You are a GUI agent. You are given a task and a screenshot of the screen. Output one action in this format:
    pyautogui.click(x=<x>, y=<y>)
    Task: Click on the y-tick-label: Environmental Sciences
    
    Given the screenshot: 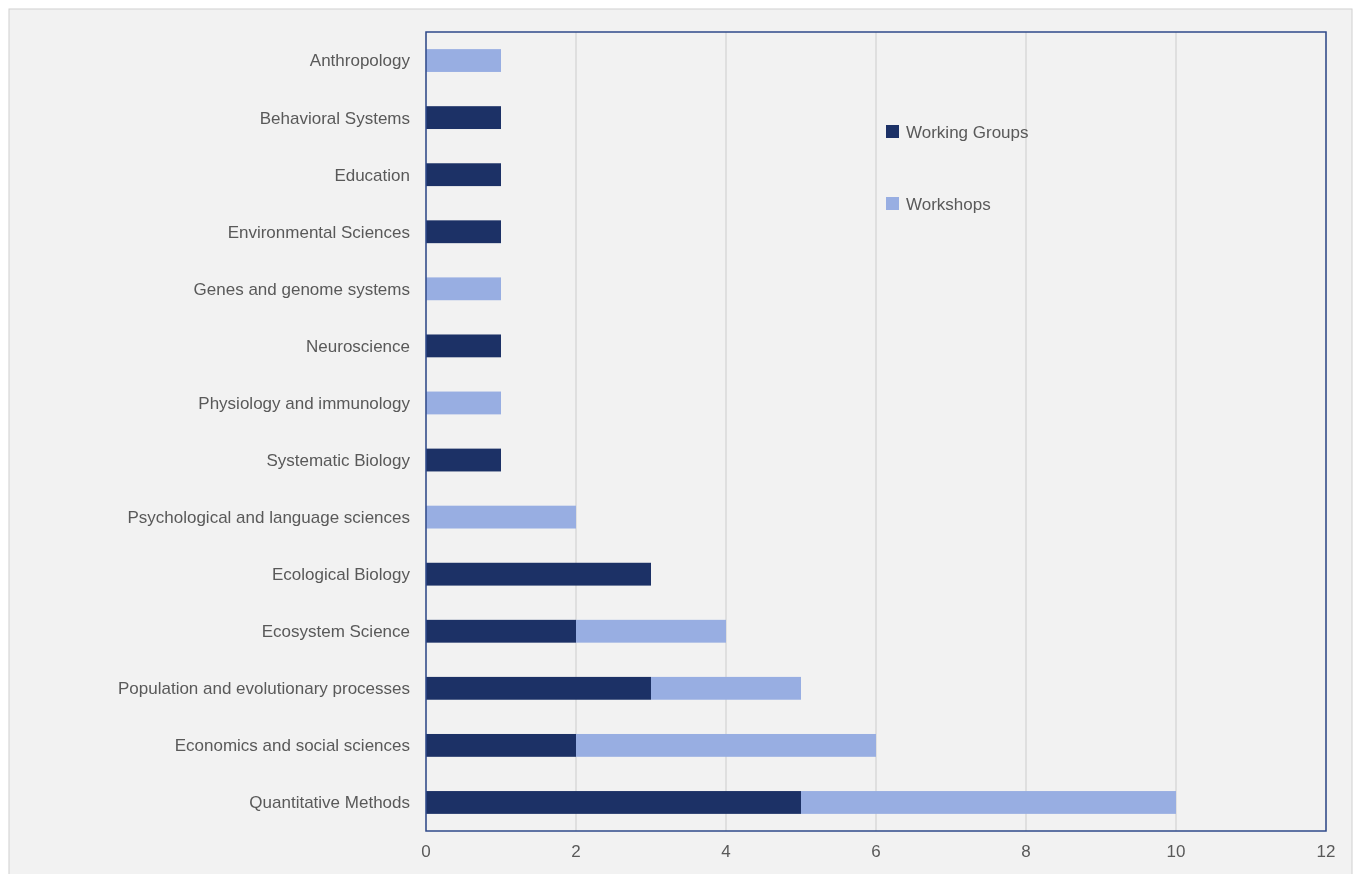 What is the action you would take?
    pyautogui.click(x=318, y=232)
    